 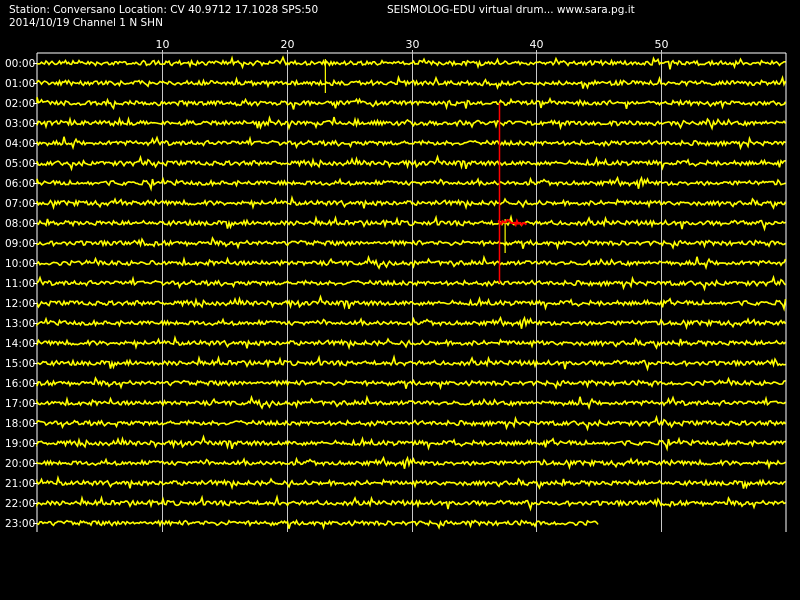 I want to click on row-label: 05:00, so click(x=20, y=164).